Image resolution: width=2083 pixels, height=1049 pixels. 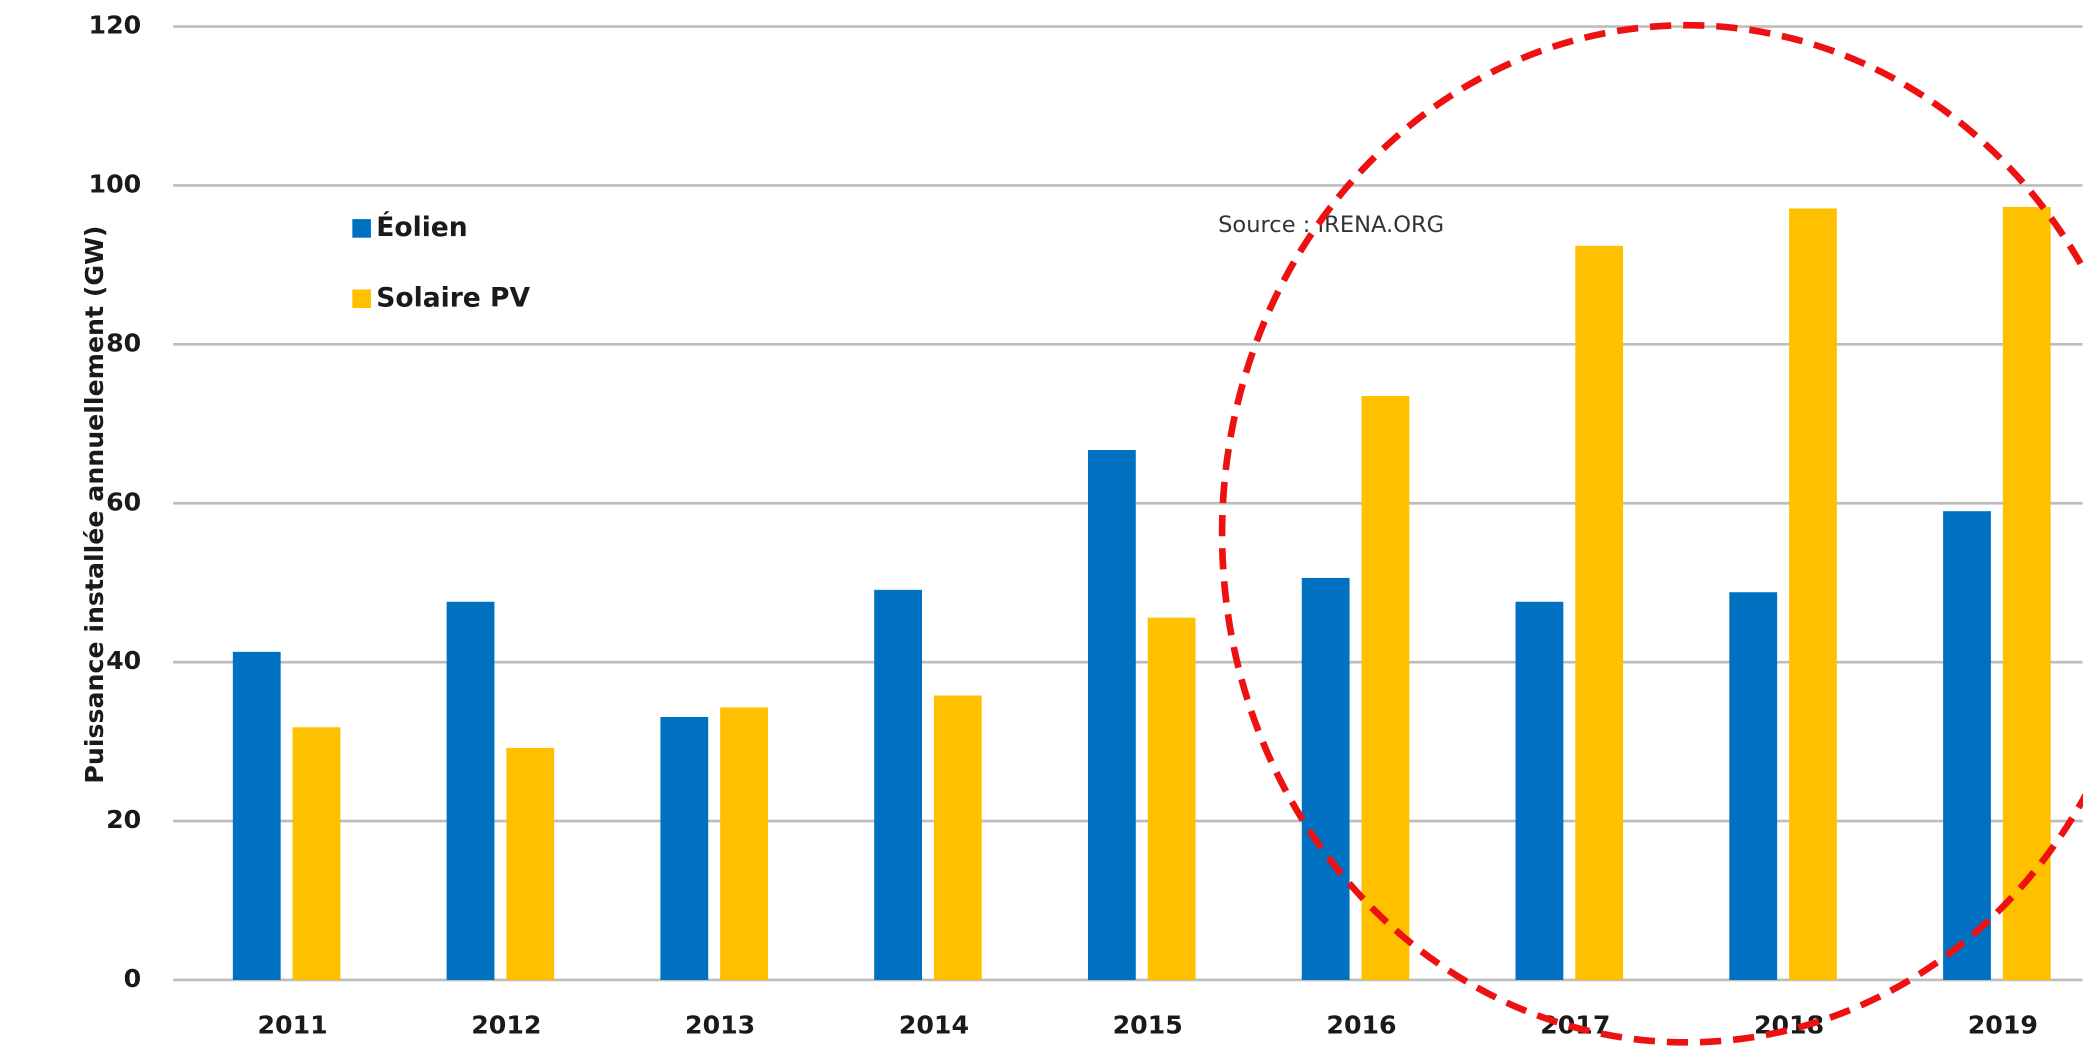 I want to click on x-tick-label: 2011, so click(x=292, y=1024).